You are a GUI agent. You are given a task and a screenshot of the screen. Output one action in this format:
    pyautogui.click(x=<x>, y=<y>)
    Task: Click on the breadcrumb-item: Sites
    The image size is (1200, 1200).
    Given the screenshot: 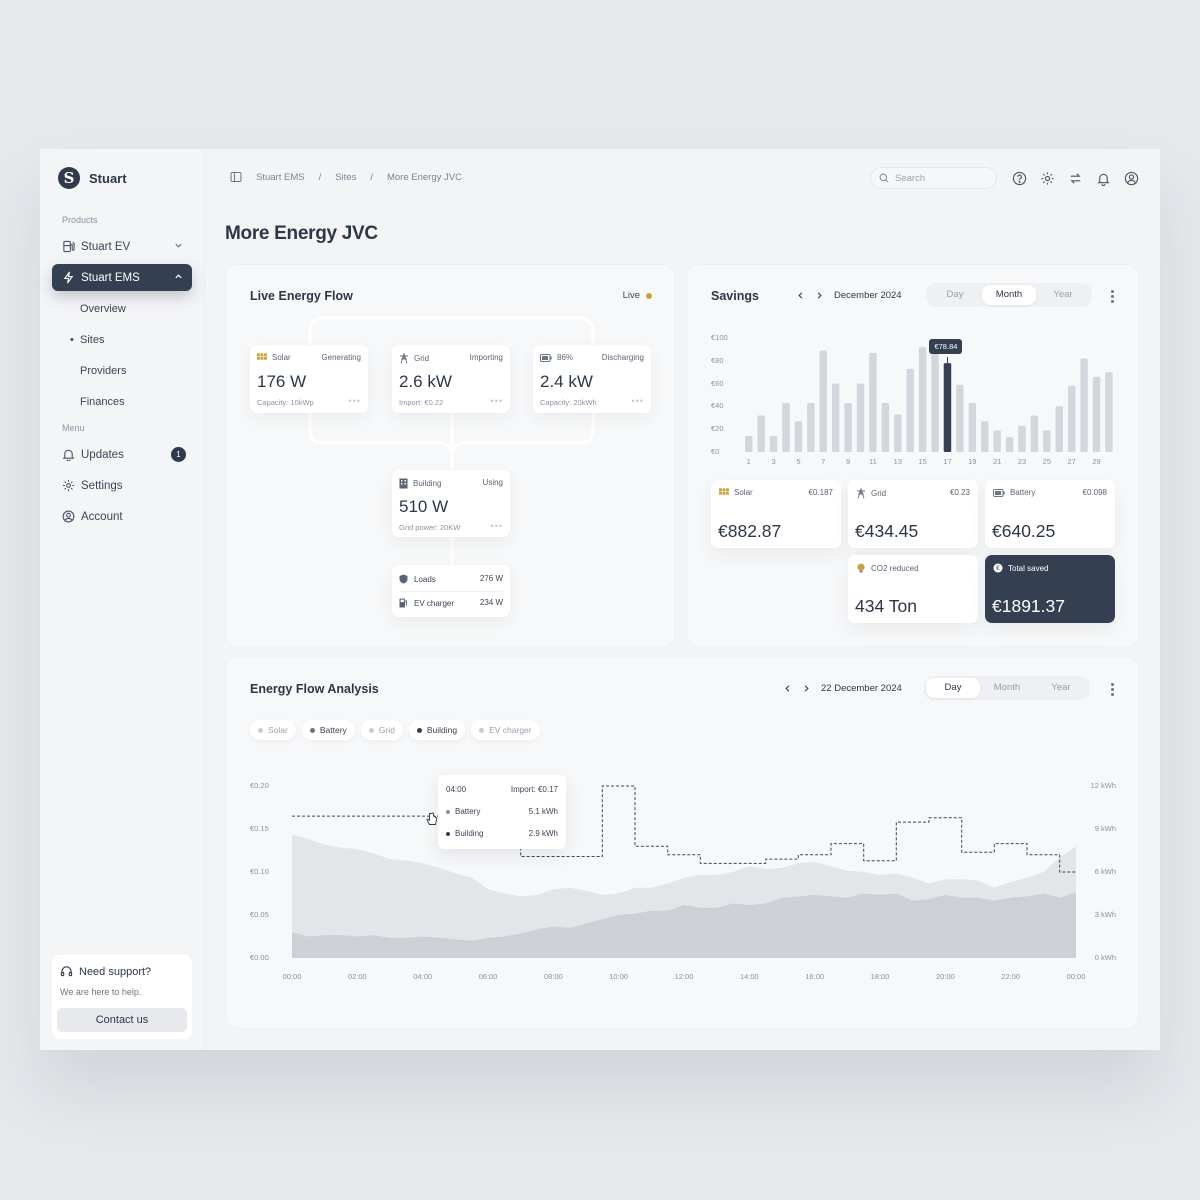 What is the action you would take?
    pyautogui.click(x=346, y=177)
    